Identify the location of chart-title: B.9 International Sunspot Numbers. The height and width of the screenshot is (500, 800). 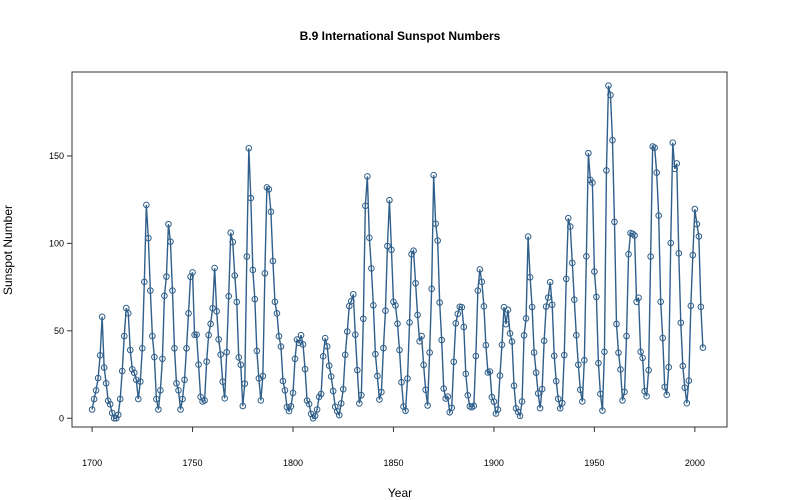
(400, 36).